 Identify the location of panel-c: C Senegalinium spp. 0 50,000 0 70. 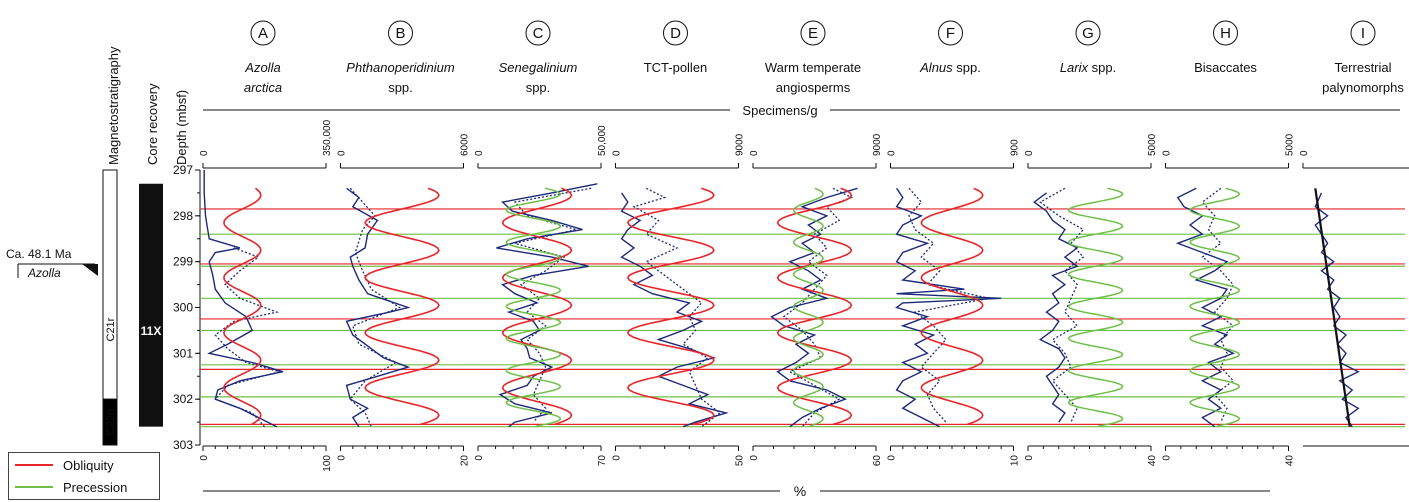
(541, 243).